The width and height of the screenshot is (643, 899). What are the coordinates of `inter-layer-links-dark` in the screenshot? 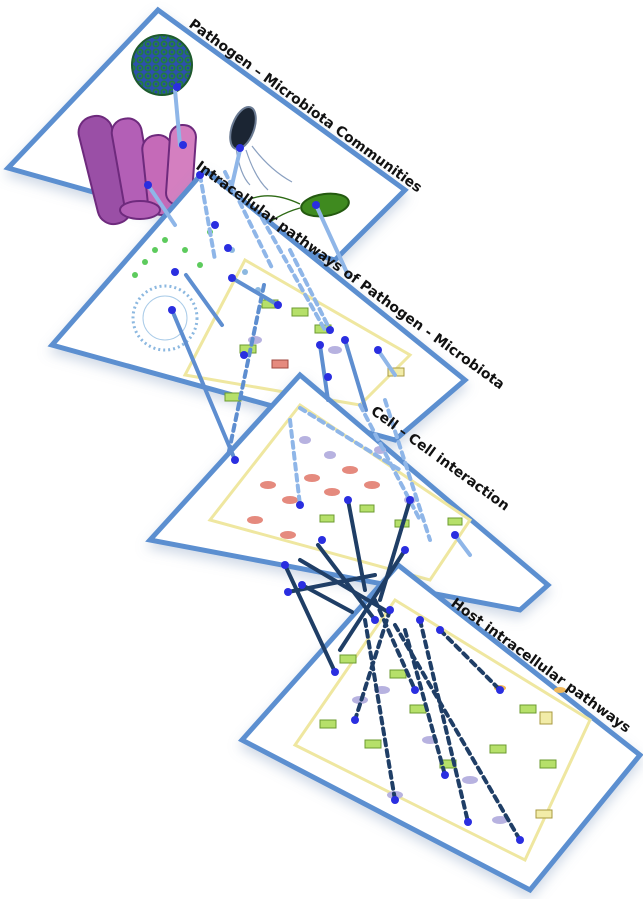 It's located at (402, 670).